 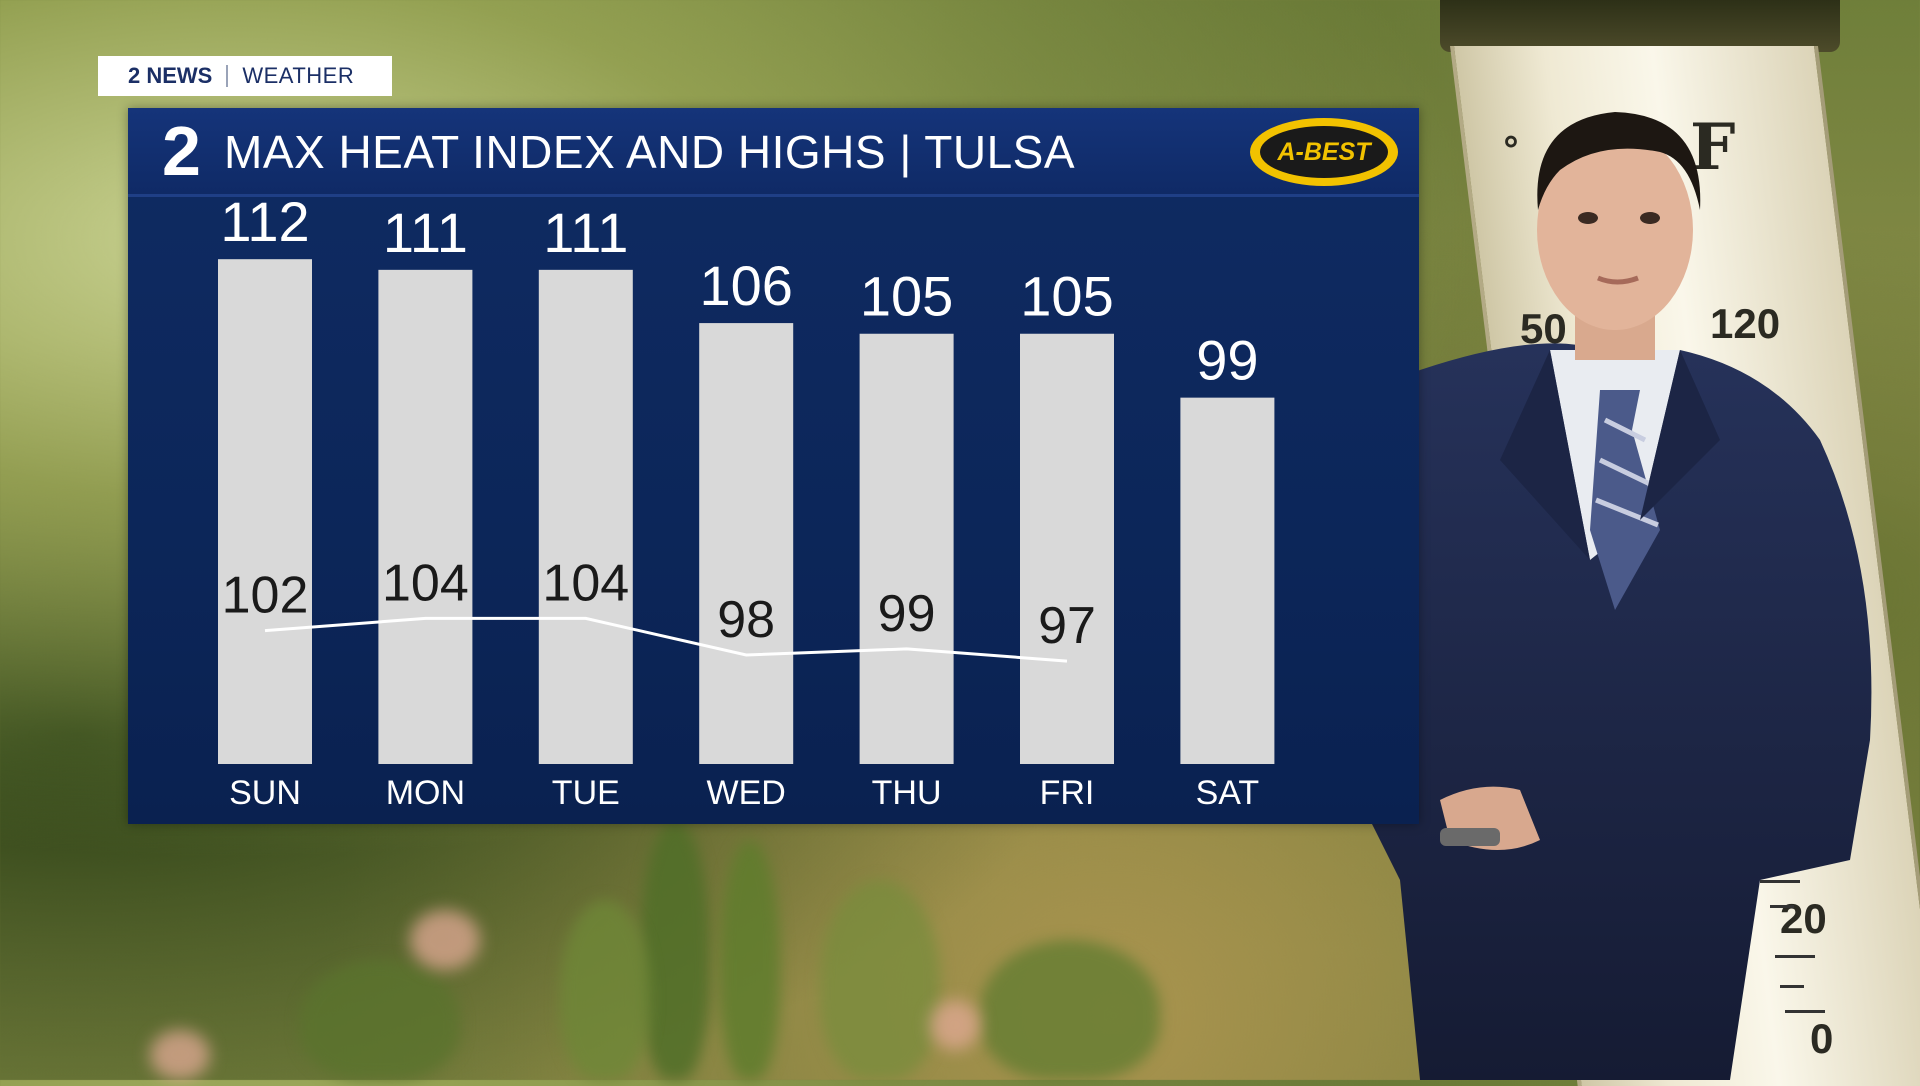 I want to click on thermometer-degree-label: °, so click(x=1511, y=151).